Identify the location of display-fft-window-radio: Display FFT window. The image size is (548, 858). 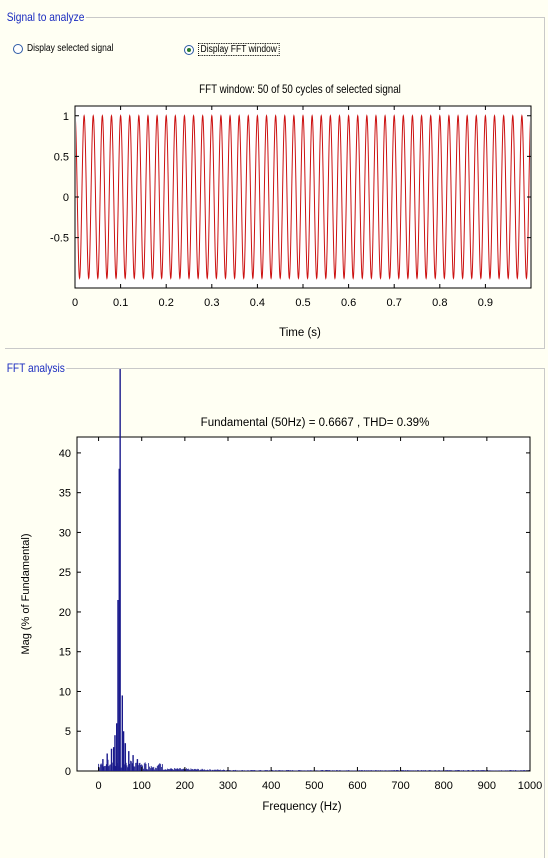
(239, 49).